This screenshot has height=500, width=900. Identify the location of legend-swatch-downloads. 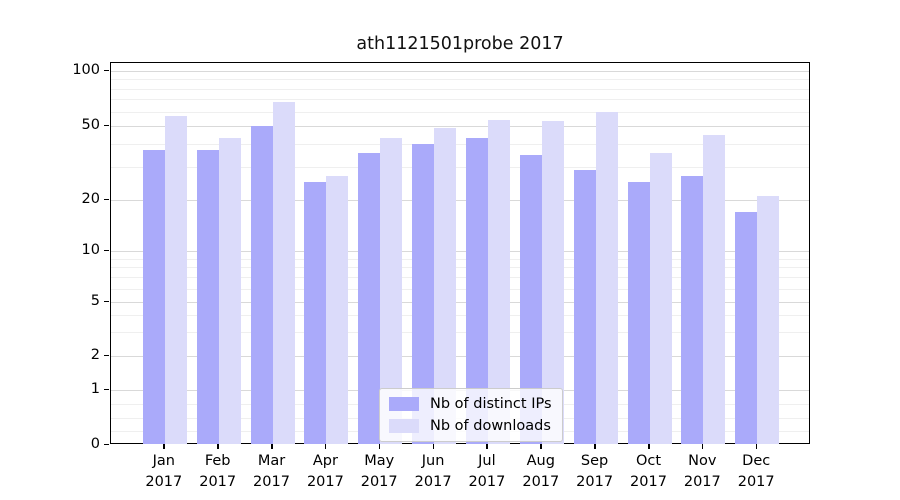
(404, 426).